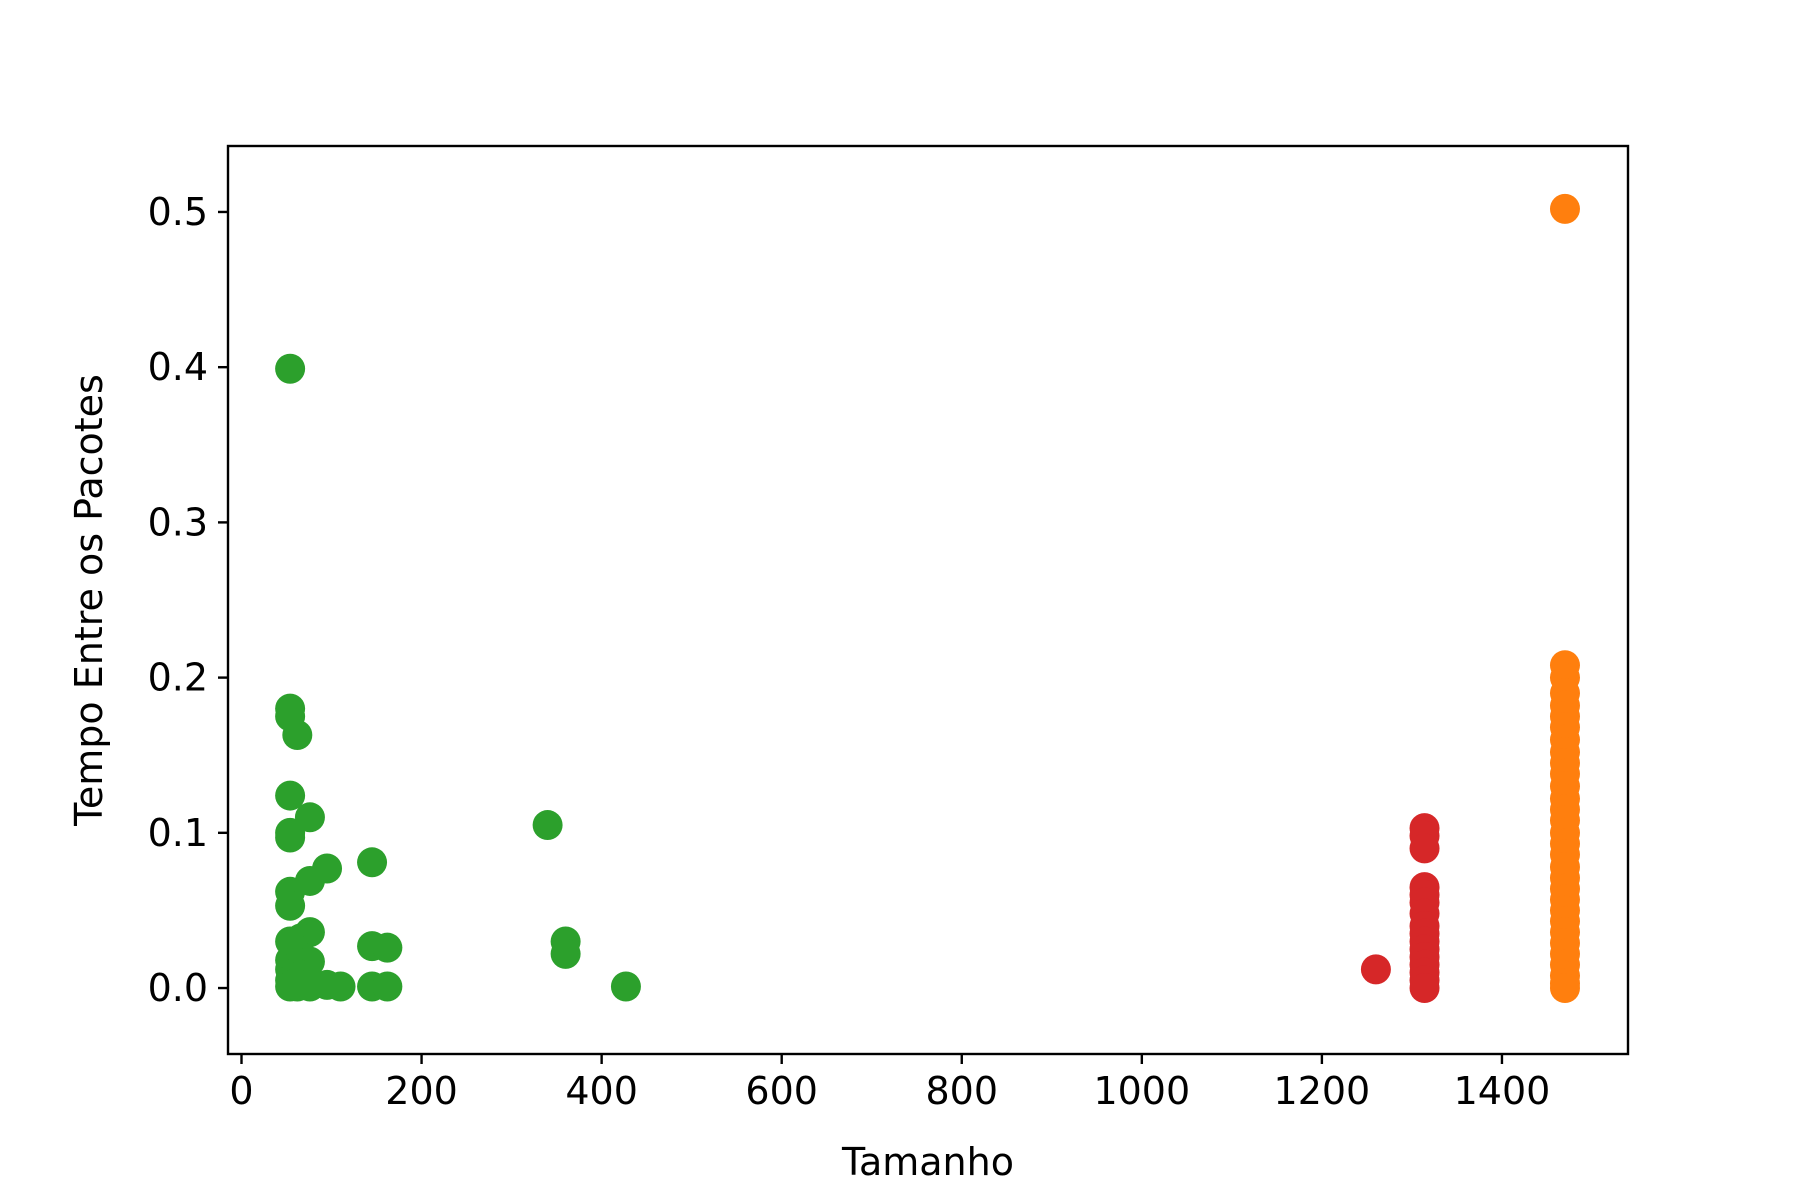  What do you see at coordinates (781, 1091) in the screenshot?
I see `x-tick-label: 600` at bounding box center [781, 1091].